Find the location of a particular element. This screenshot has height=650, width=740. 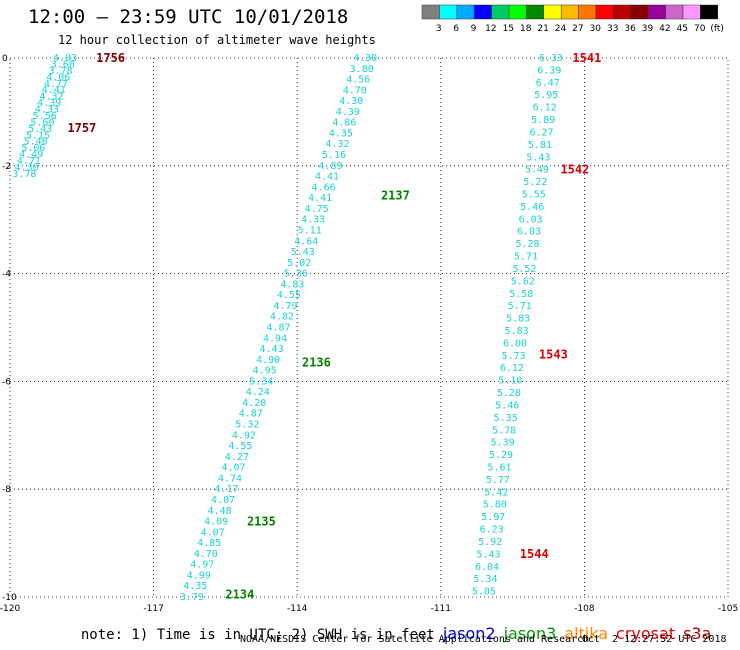

wave-height-value: 6.39 is located at coordinates (549, 70).